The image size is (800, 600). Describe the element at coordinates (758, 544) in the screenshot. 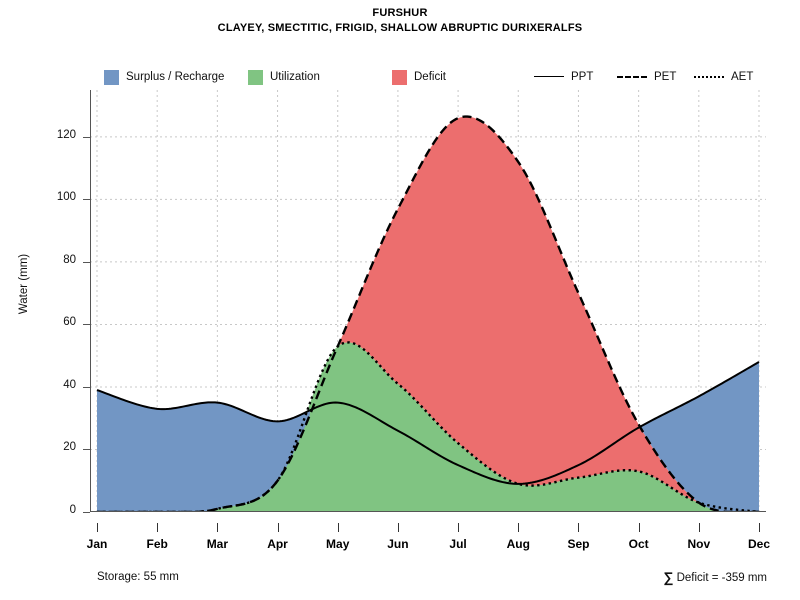

I see `x-axis-tick-label-dec: Dec` at that location.